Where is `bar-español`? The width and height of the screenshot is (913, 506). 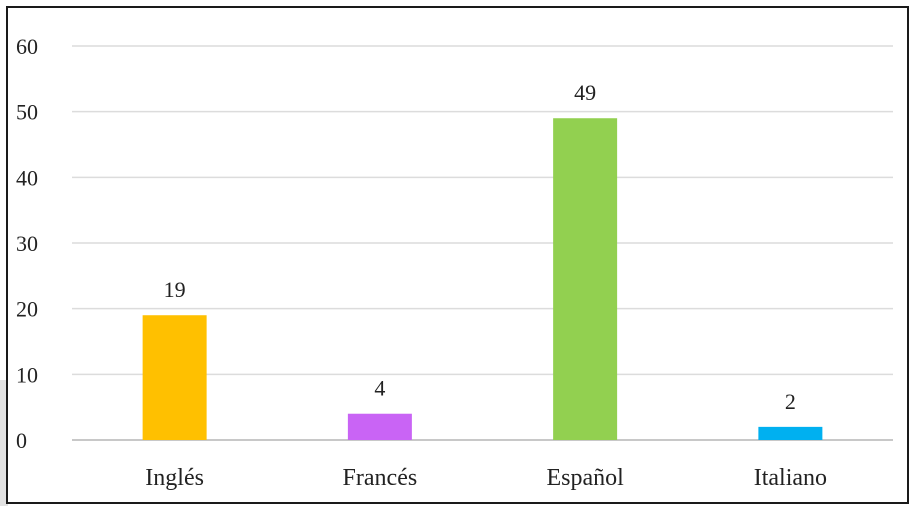 bar-español is located at coordinates (585, 279).